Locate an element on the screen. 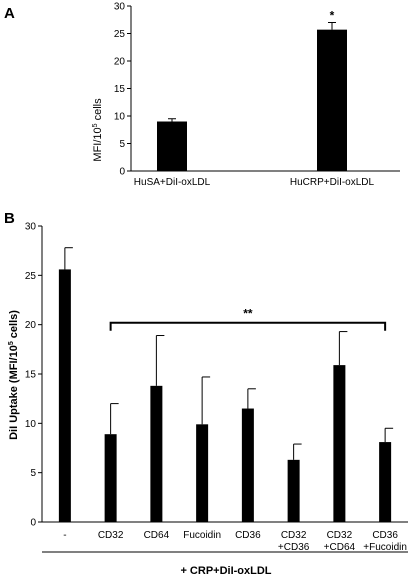 This screenshot has width=410, height=581. panel-a-label: A is located at coordinates (9, 13).